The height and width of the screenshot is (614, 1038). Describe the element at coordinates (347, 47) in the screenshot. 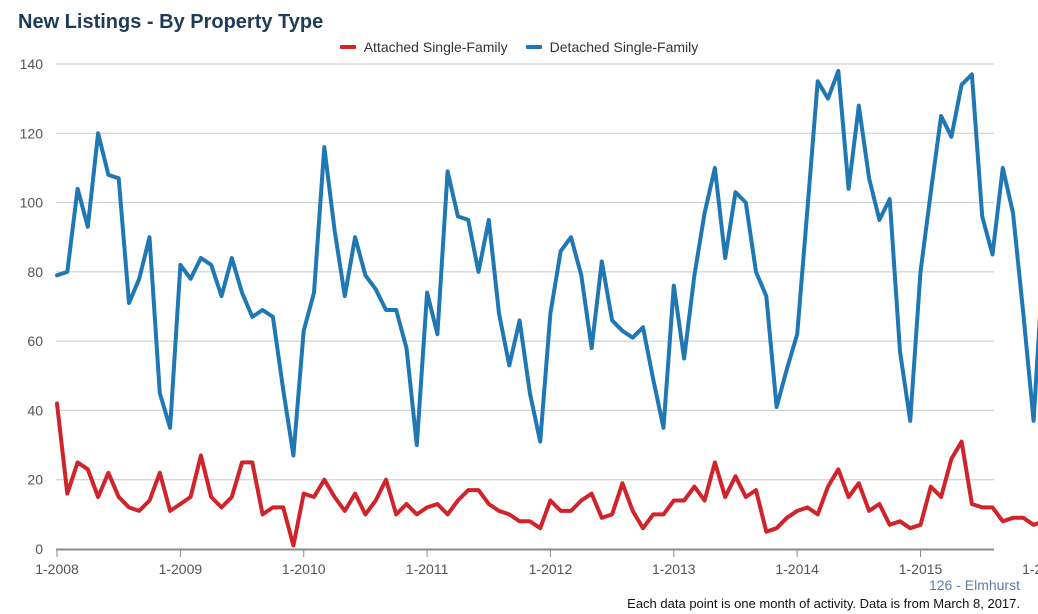

I see `legend-swatch-attached` at that location.